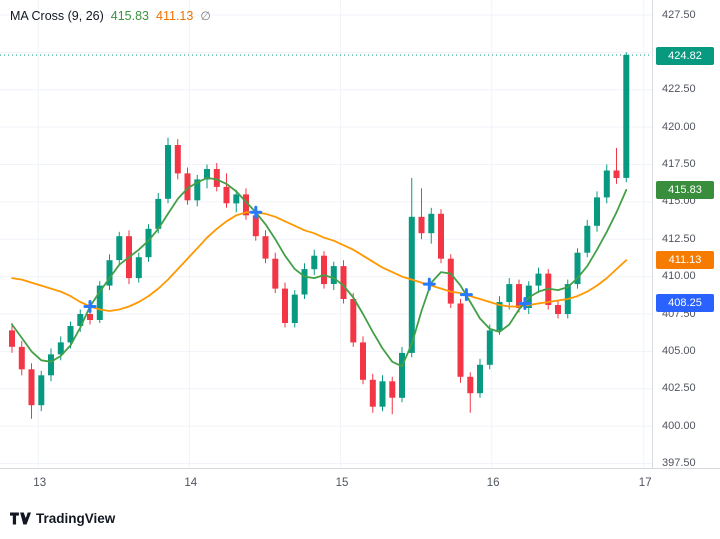  Describe the element at coordinates (493, 483) in the screenshot. I see `time-tick-label: 16` at that location.